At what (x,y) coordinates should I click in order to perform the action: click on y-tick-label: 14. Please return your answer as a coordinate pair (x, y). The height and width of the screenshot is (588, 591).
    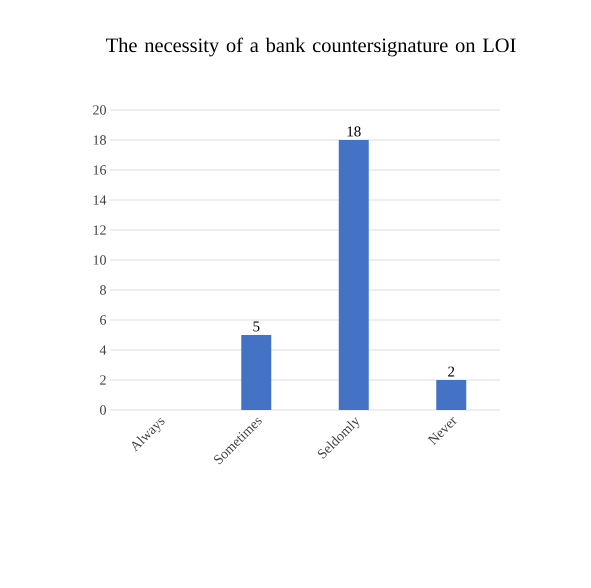
    Looking at the image, I should click on (100, 200).